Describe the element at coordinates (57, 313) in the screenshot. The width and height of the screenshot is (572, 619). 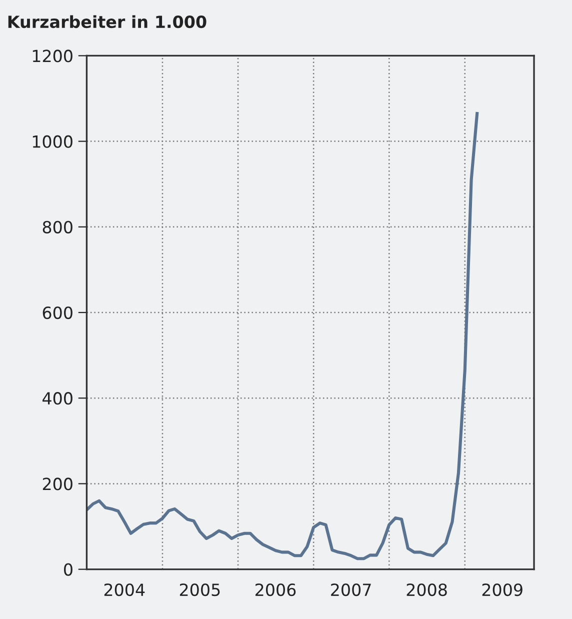
I see `y-tick-label: 600` at that location.